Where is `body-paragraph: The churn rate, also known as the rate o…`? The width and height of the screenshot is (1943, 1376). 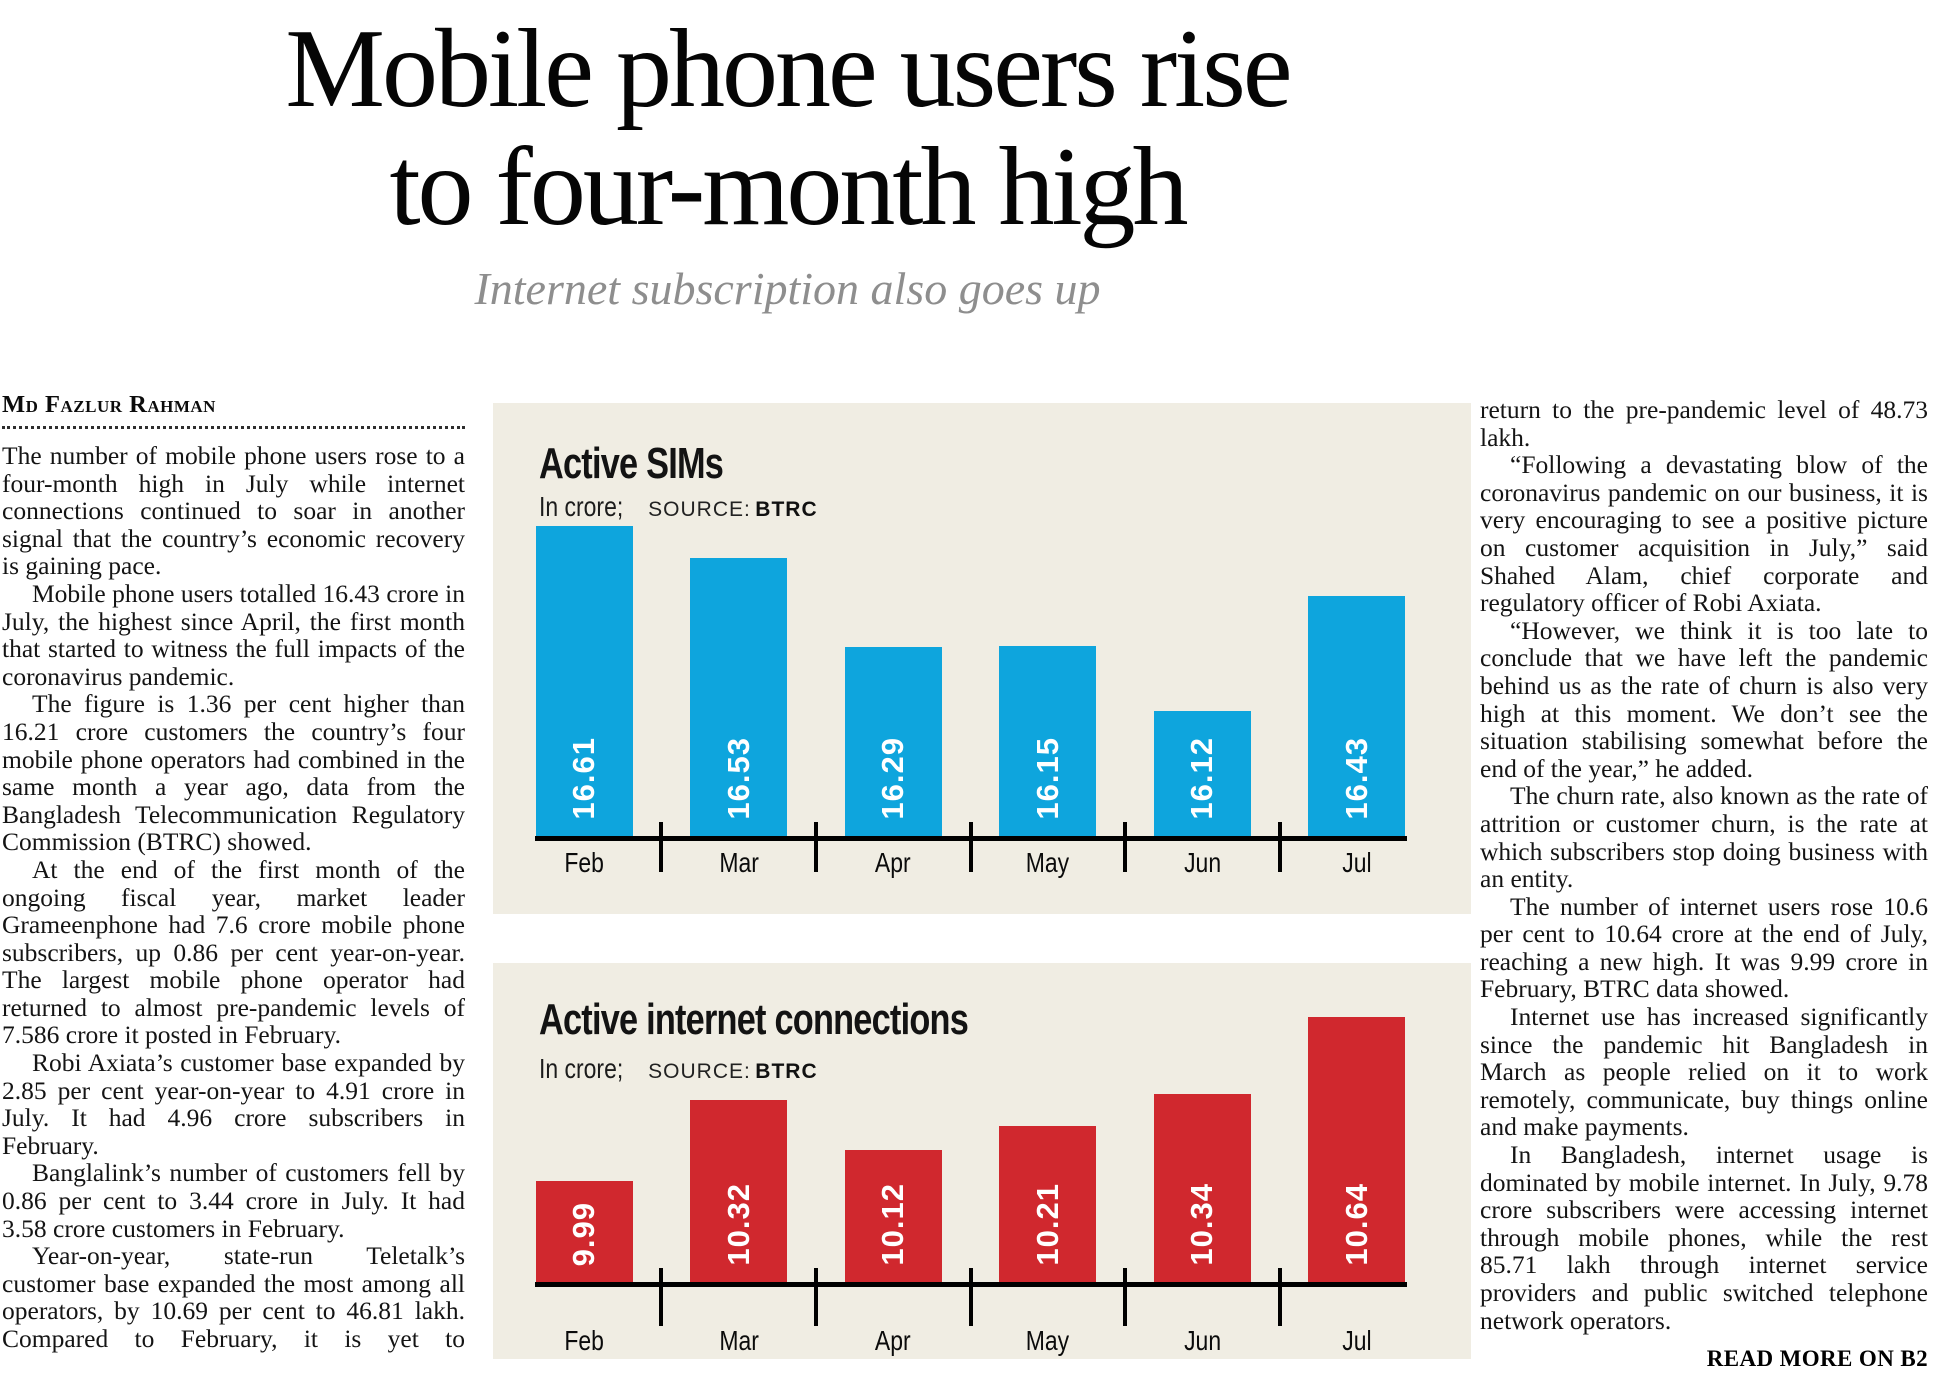 body-paragraph: The churn rate, also known as the rate o… is located at coordinates (1704, 837).